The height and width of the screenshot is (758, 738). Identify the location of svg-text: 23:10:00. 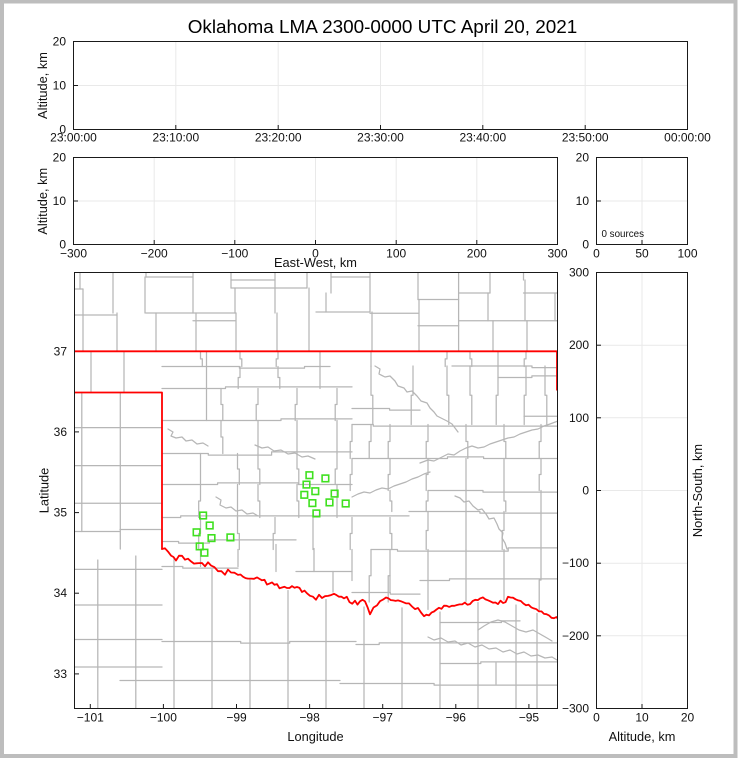
(175, 138).